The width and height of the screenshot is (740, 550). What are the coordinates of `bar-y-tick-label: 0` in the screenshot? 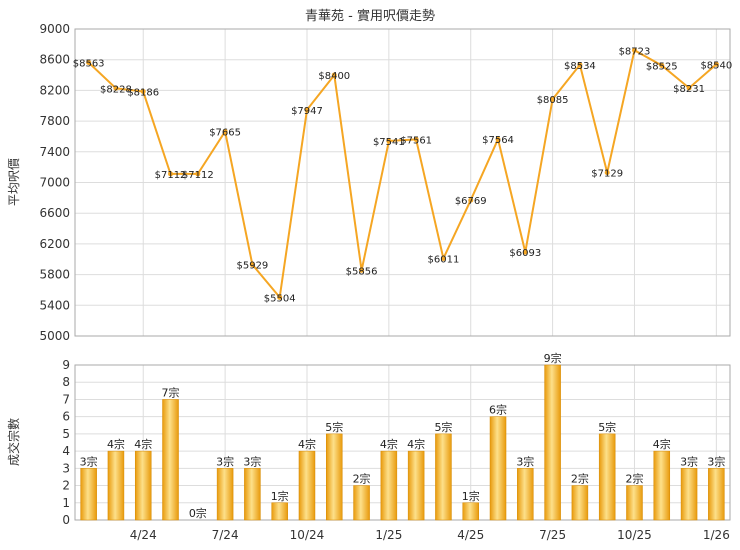 It's located at (66, 520).